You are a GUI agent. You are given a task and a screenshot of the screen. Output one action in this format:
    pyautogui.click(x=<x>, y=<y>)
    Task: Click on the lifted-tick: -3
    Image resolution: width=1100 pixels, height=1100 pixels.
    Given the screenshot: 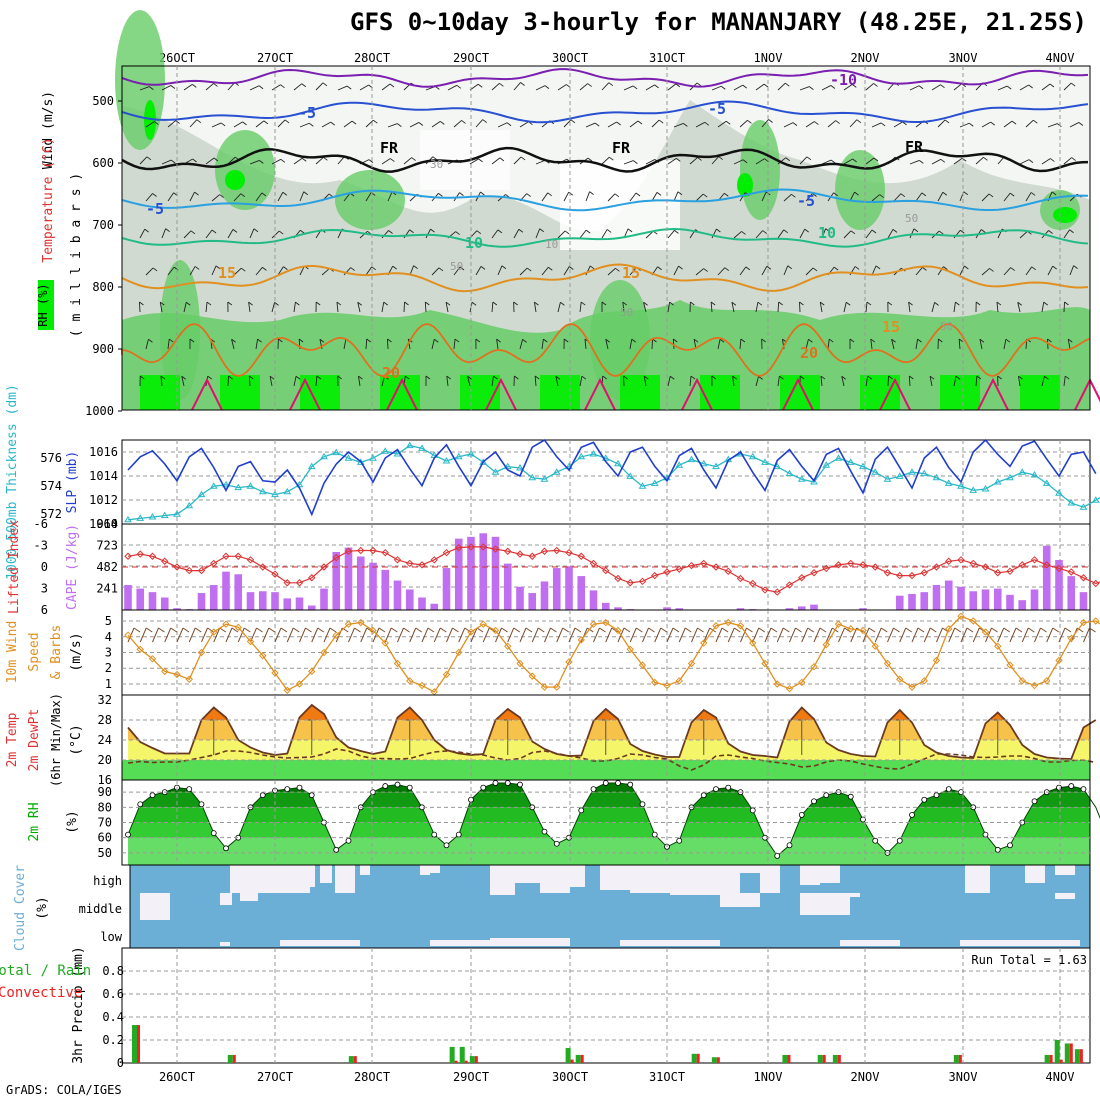 What is the action you would take?
    pyautogui.click(x=41, y=546)
    